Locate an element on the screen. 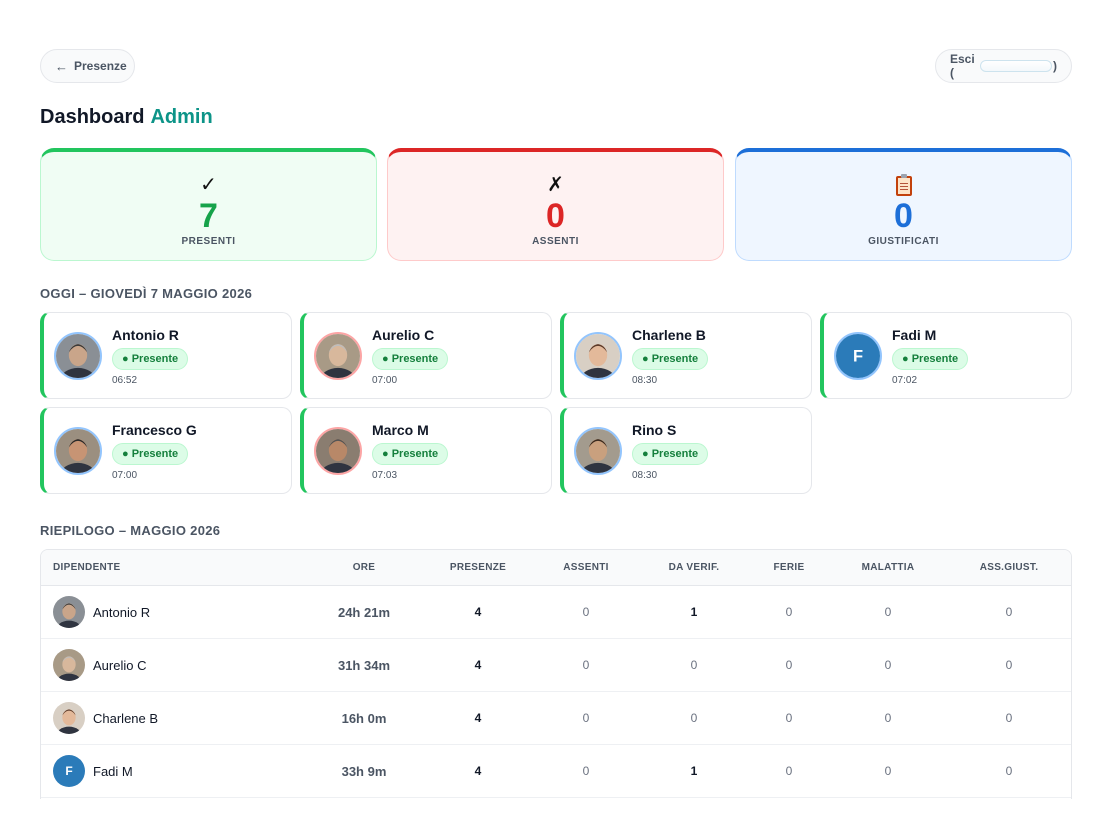 The height and width of the screenshot is (829, 1109). table-row: F Fadi M 33h 9m 4 0 1 0 0 0 is located at coordinates (556, 771).